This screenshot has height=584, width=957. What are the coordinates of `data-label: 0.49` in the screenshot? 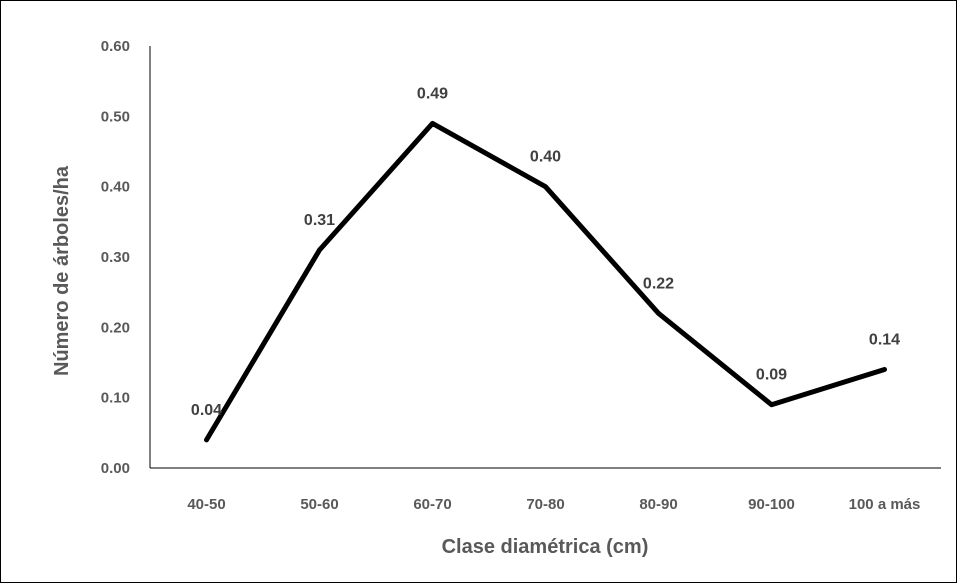 It's located at (432, 93).